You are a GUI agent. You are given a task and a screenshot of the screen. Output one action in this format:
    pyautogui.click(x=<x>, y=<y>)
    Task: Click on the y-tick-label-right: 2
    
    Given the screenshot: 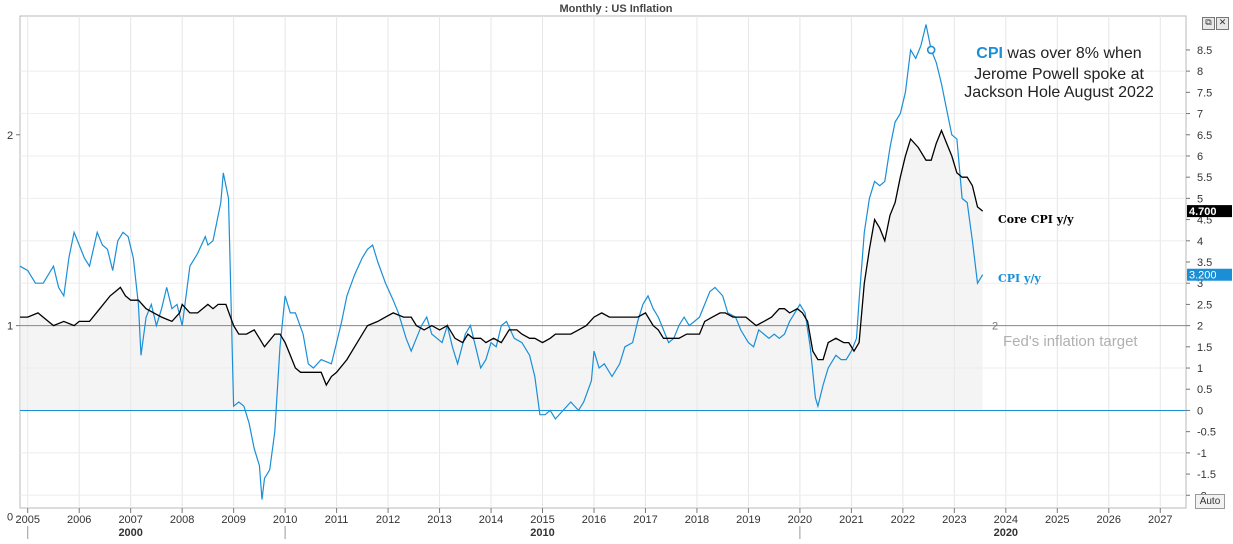 What is the action you would take?
    pyautogui.click(x=1200, y=327)
    